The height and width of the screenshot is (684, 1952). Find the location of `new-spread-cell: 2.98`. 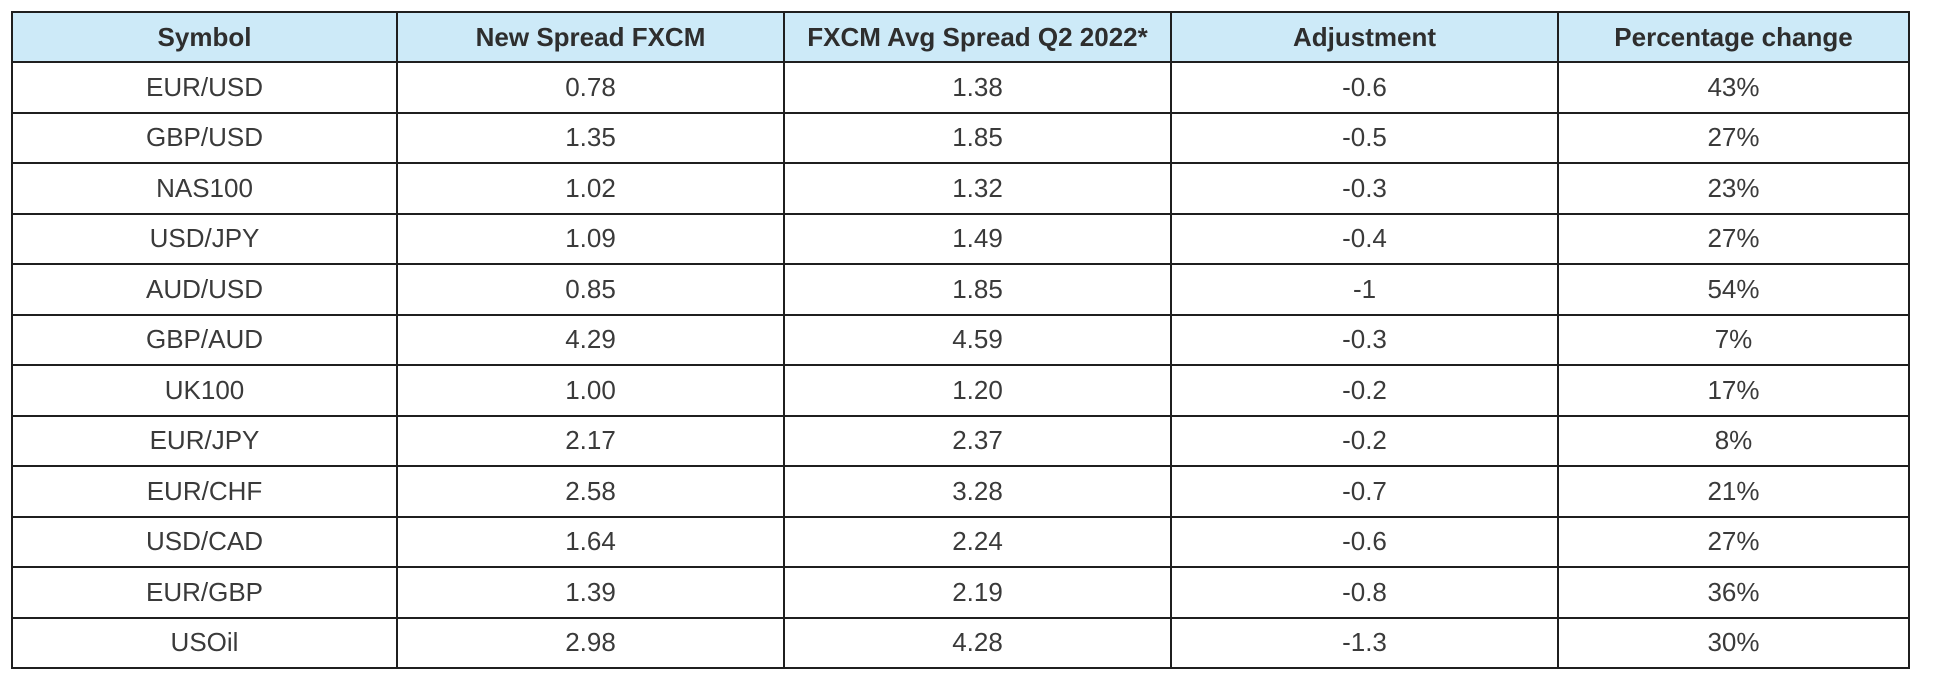

new-spread-cell: 2.98 is located at coordinates (590, 642).